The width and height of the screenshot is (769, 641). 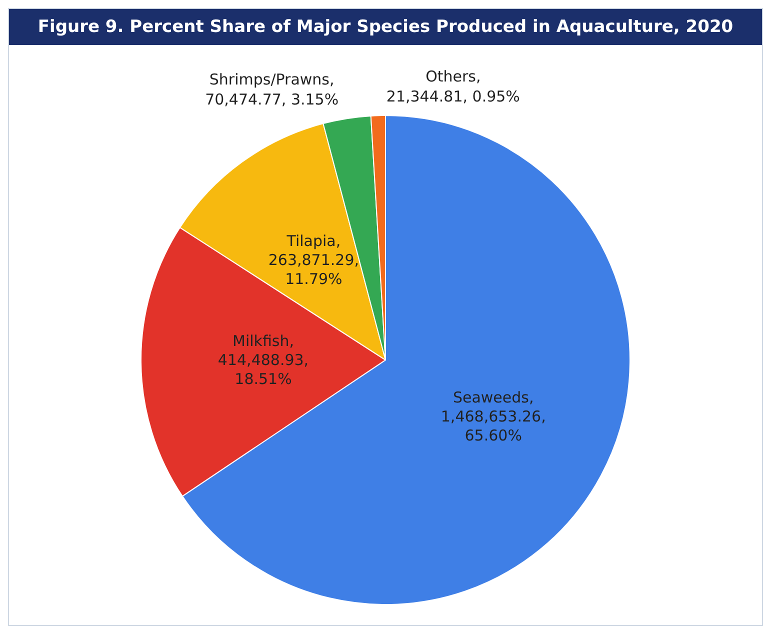 I want to click on chart-title: Figure 9. Percent Share of Major Species Produced in Aquaculture, 2020, so click(x=385, y=27).